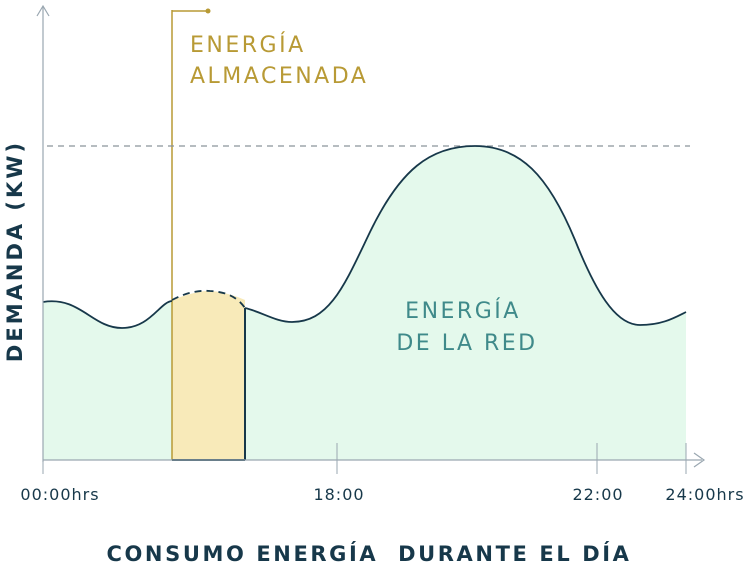 This screenshot has width=756, height=577. What do you see at coordinates (43, 10) in the screenshot?
I see `y-axis-arrow` at bounding box center [43, 10].